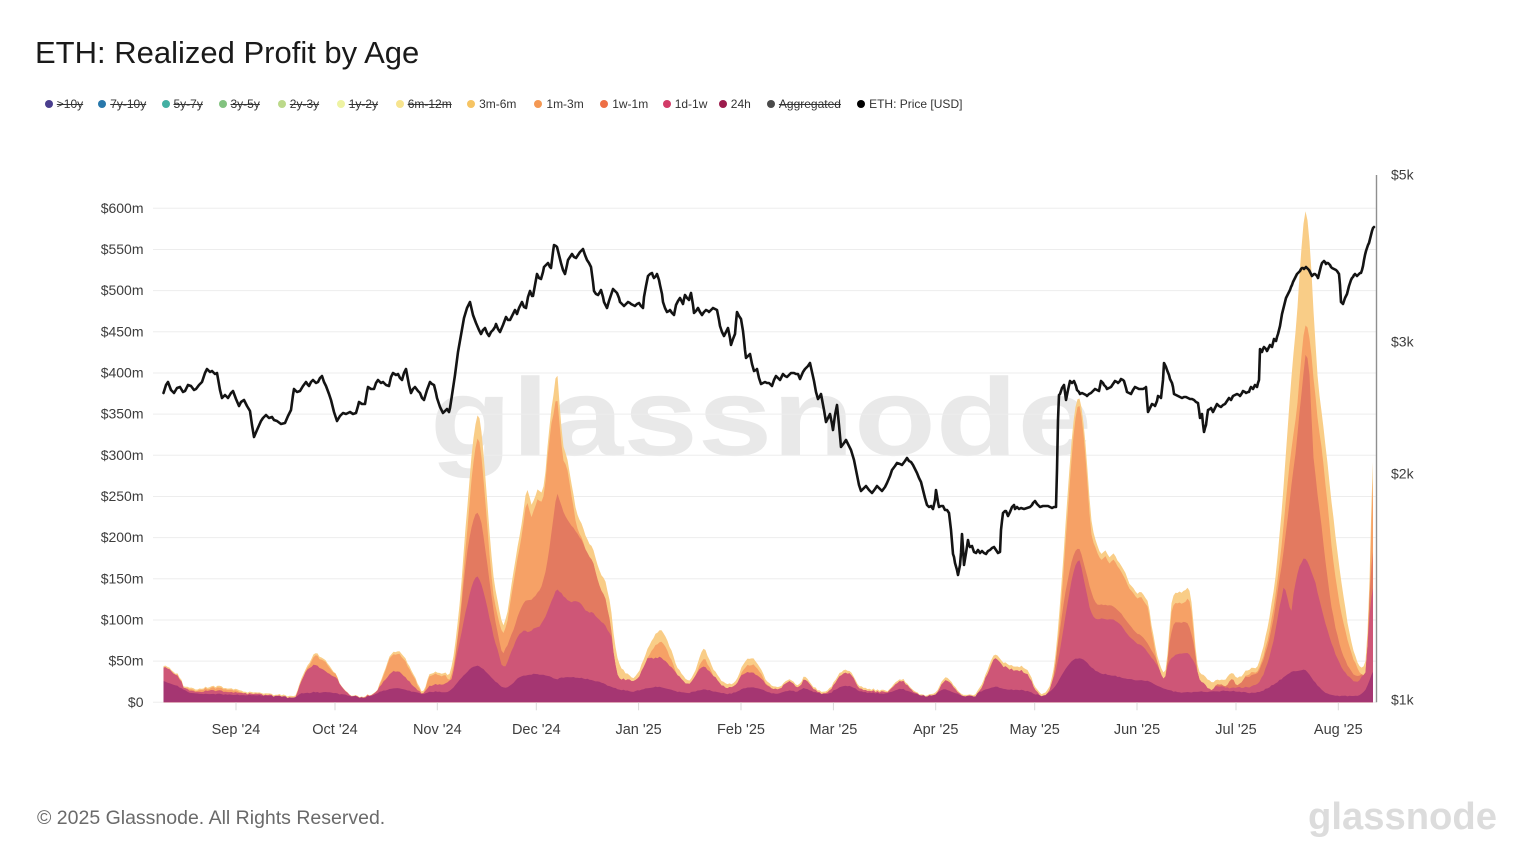 The image size is (1536, 864). What do you see at coordinates (125, 661) in the screenshot?
I see `svg-text: $50m` at bounding box center [125, 661].